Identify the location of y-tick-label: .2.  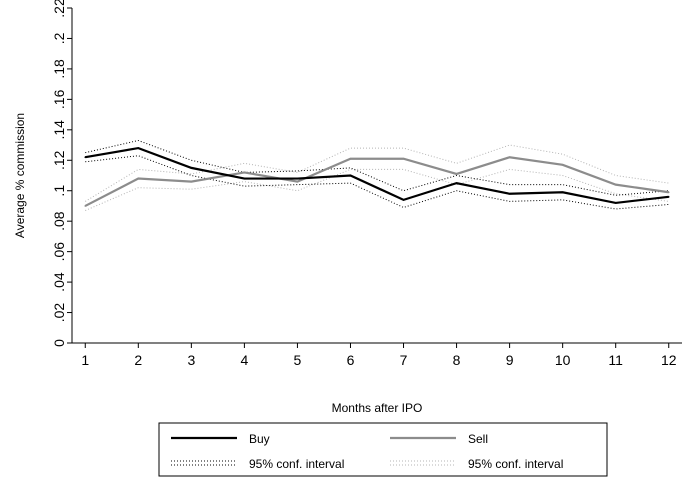
(59, 38).